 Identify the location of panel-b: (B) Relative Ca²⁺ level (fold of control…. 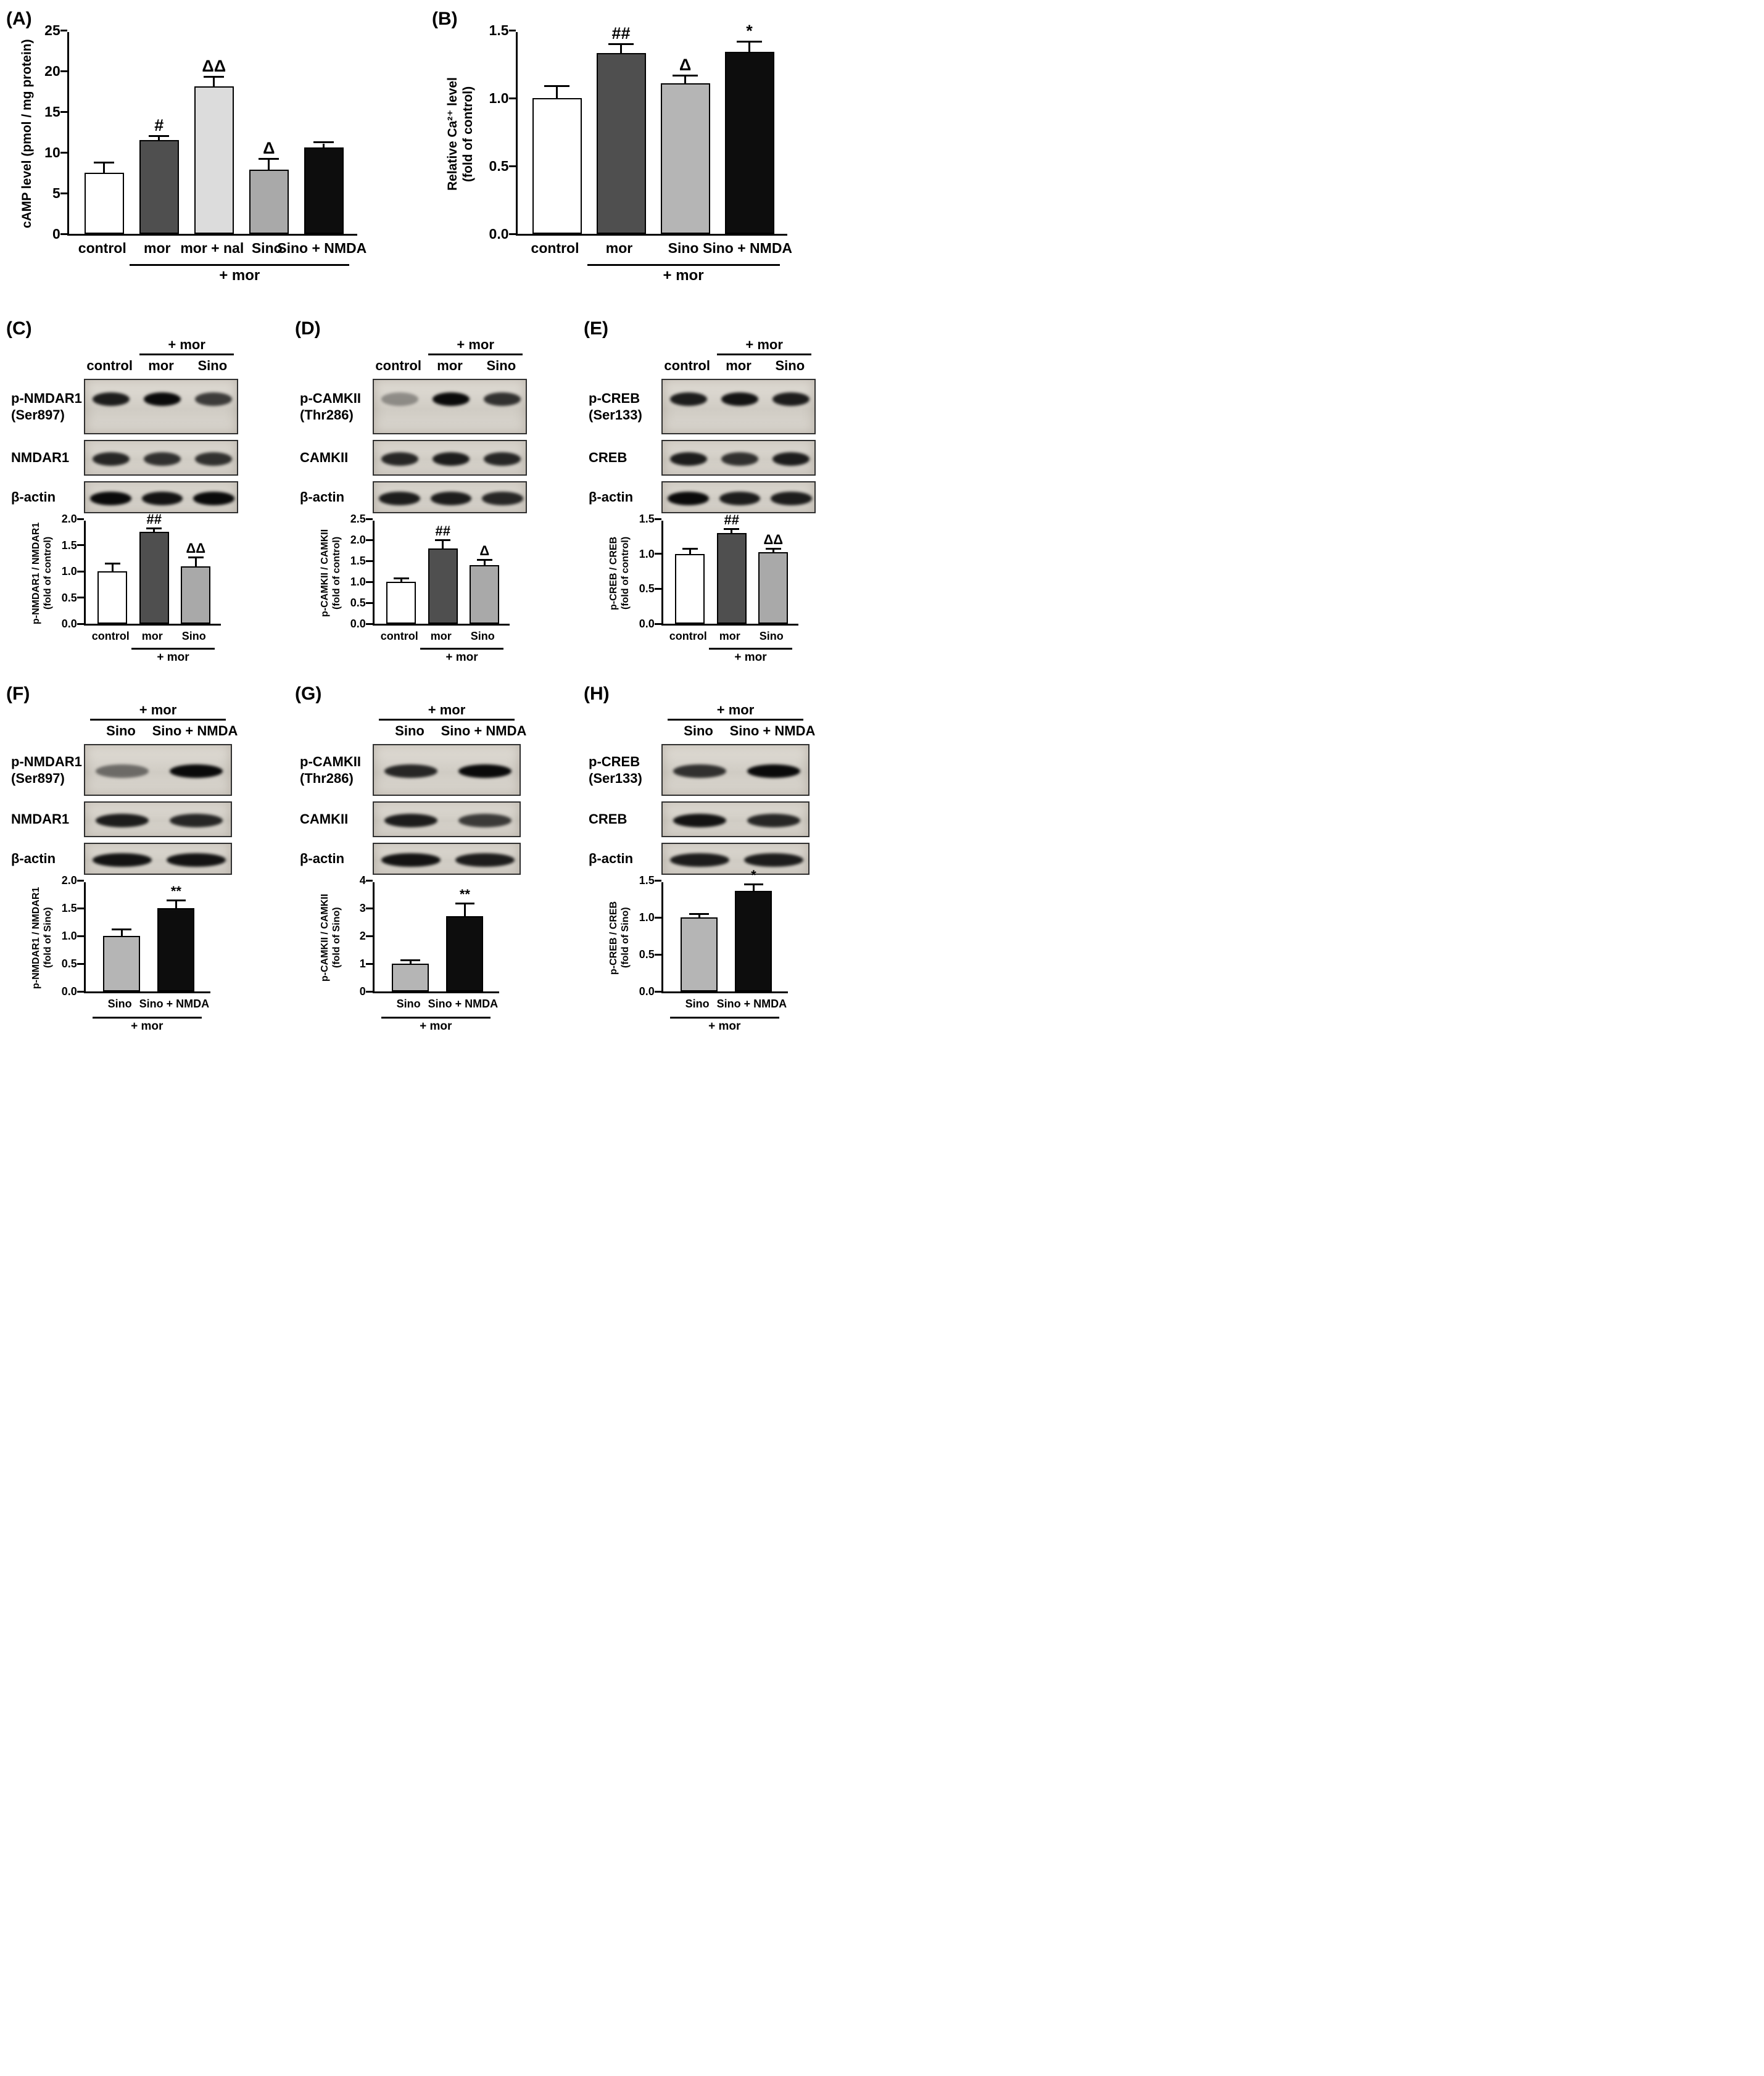
(654, 155).